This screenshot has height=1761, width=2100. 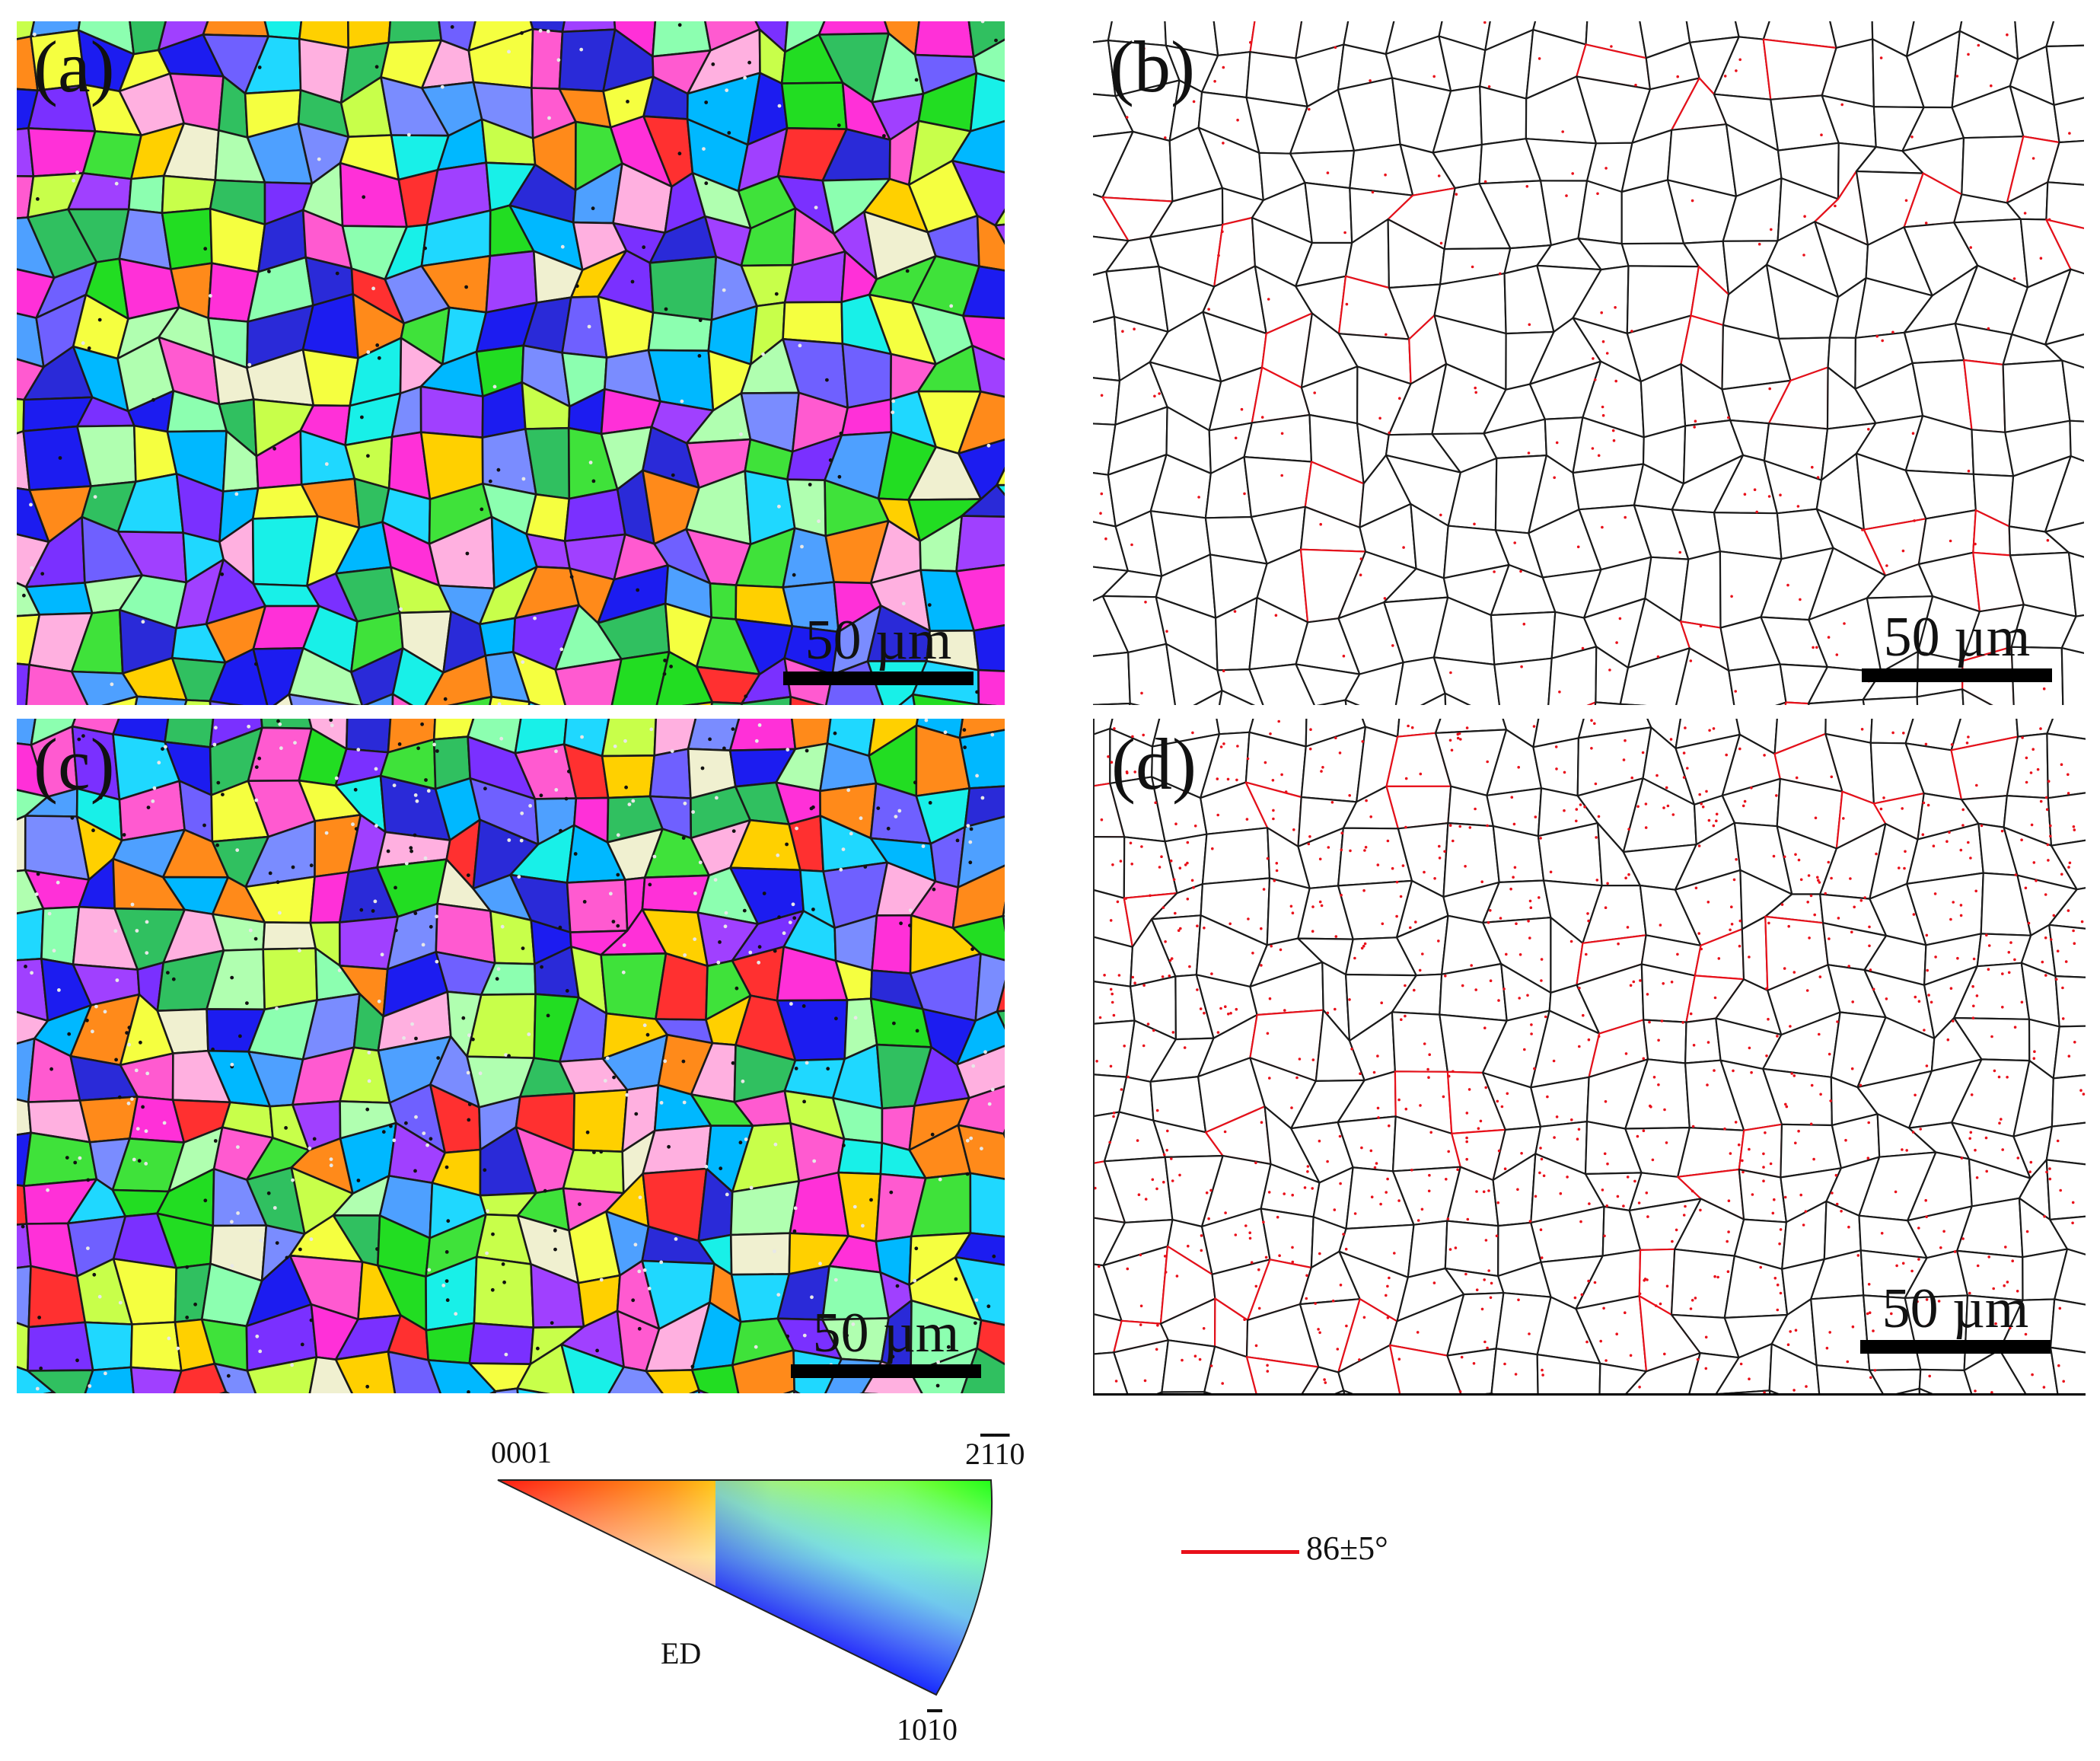 What do you see at coordinates (927, 1729) in the screenshot?
I see `legend-corner-1010: 1010` at bounding box center [927, 1729].